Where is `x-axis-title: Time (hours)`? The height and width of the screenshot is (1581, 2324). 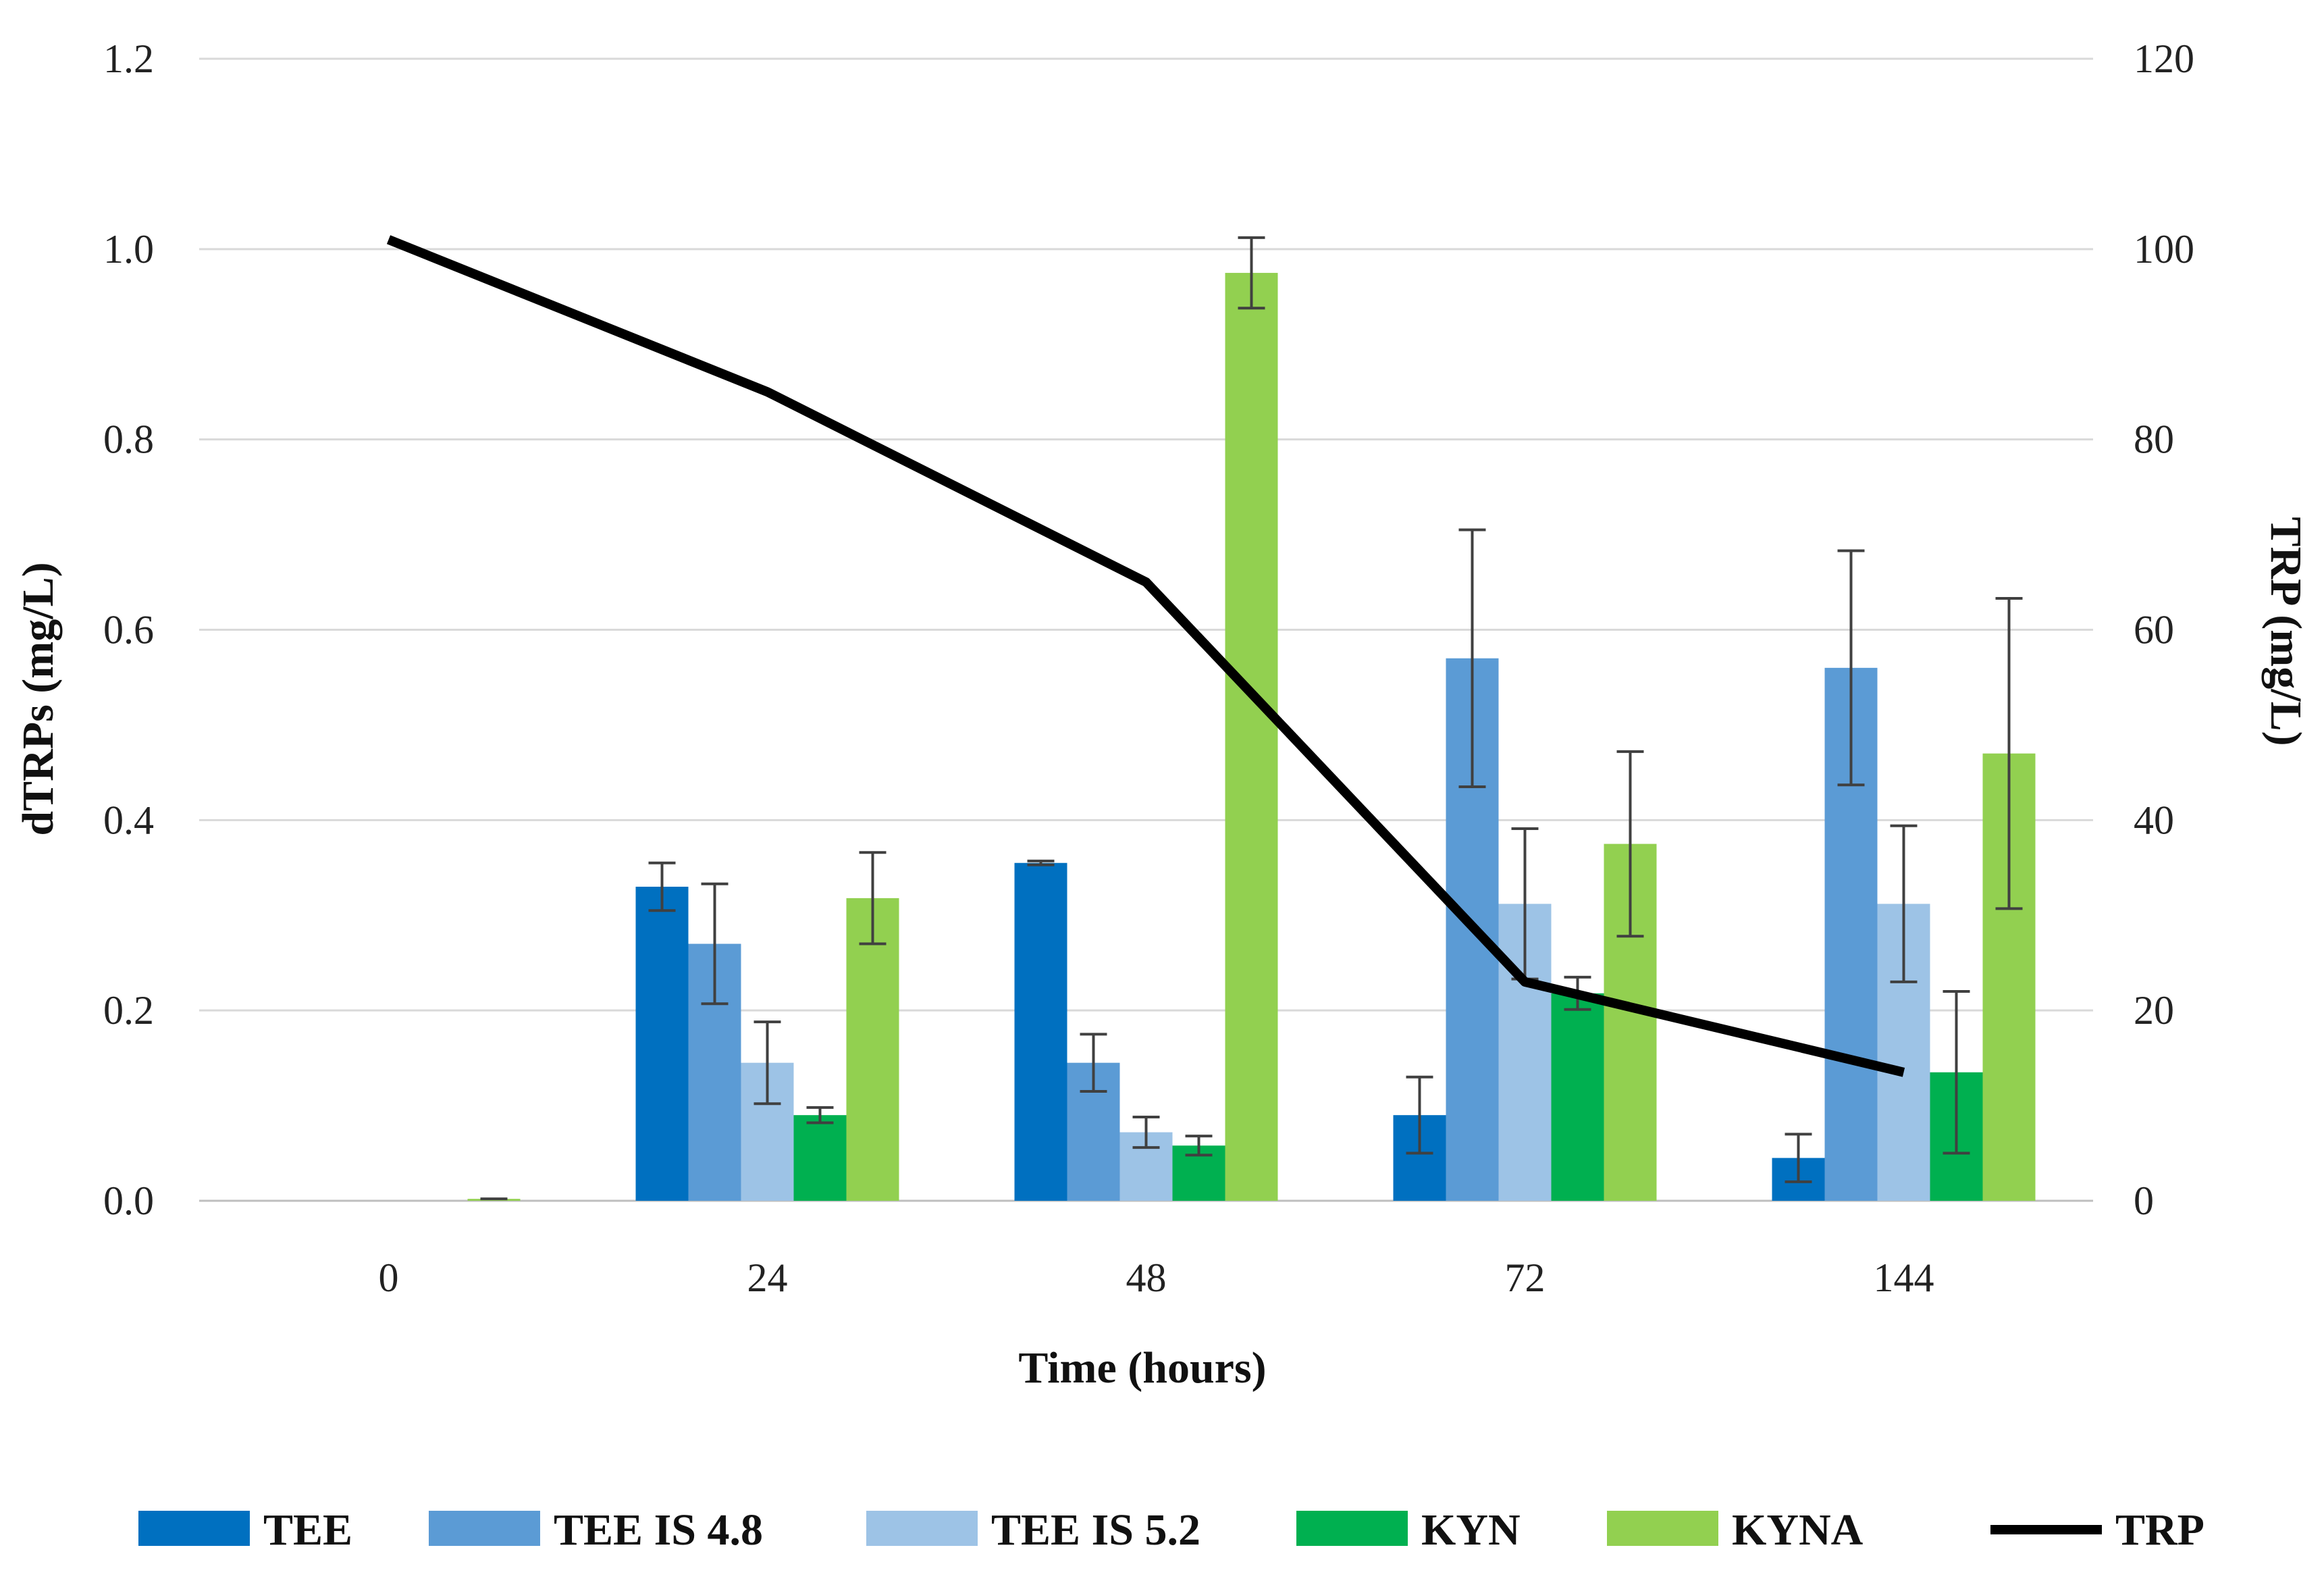
x-axis-title: Time (hours) is located at coordinates (1142, 1368).